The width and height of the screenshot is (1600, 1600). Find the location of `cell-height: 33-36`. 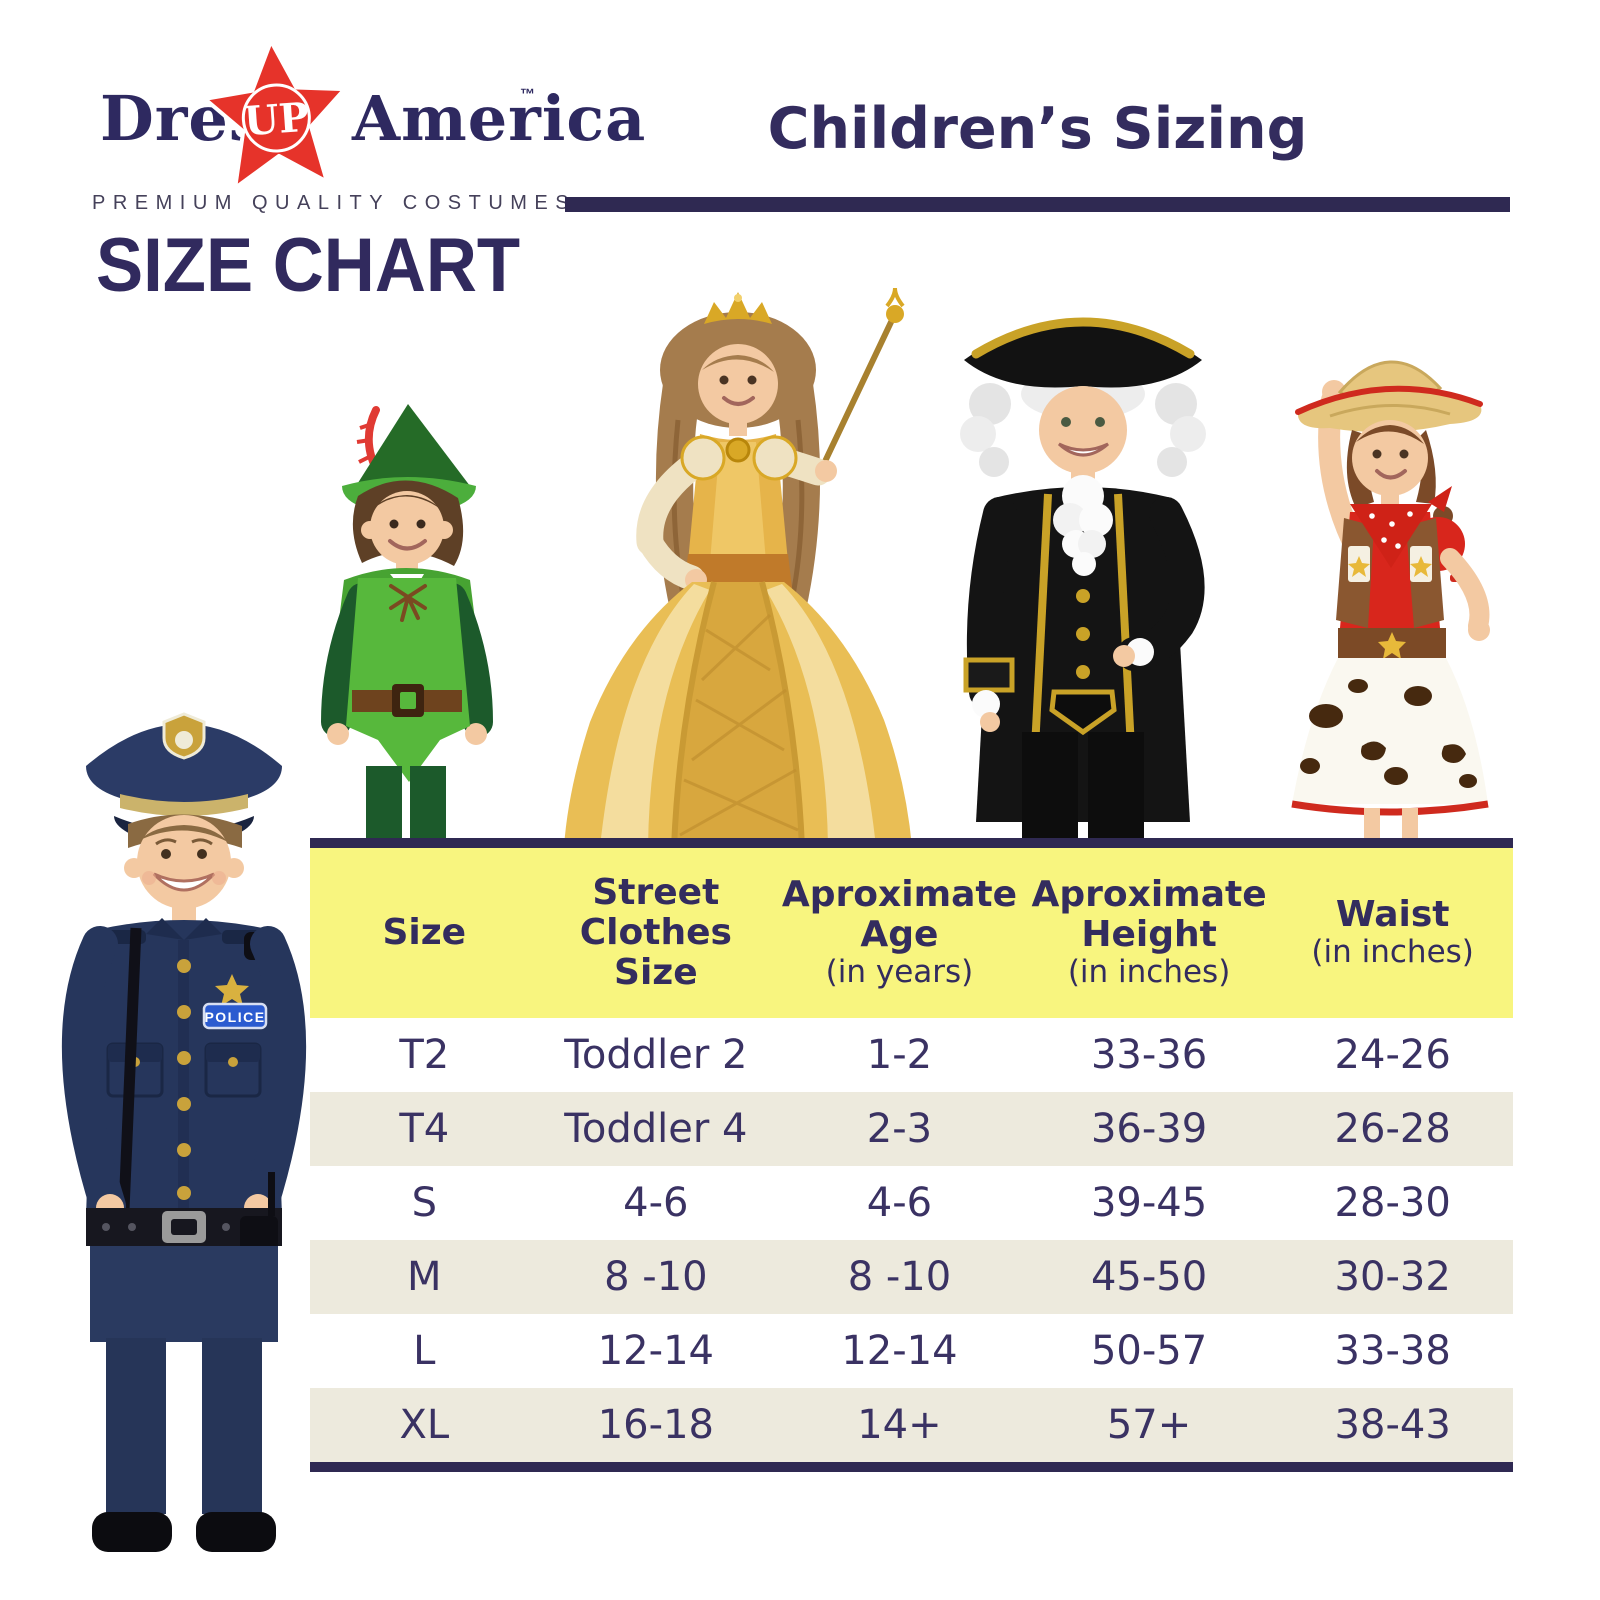

cell-height: 33-36 is located at coordinates (1149, 1055).